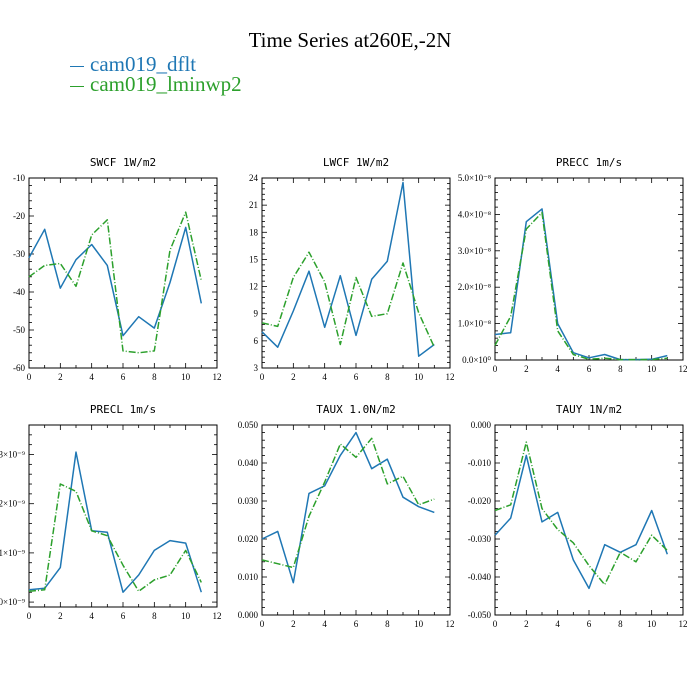  What do you see at coordinates (19, 216) in the screenshot?
I see `y-tick-label: -20` at bounding box center [19, 216].